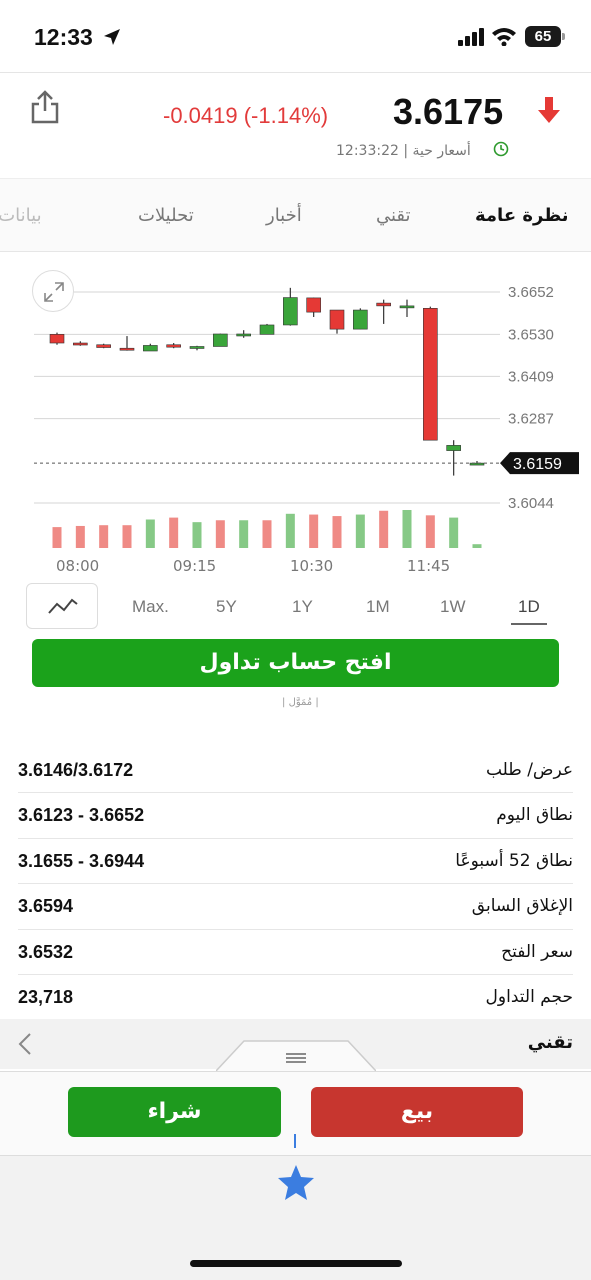 This screenshot has width=591, height=1280. What do you see at coordinates (296, 1183) in the screenshot?
I see `star-icon` at bounding box center [296, 1183].